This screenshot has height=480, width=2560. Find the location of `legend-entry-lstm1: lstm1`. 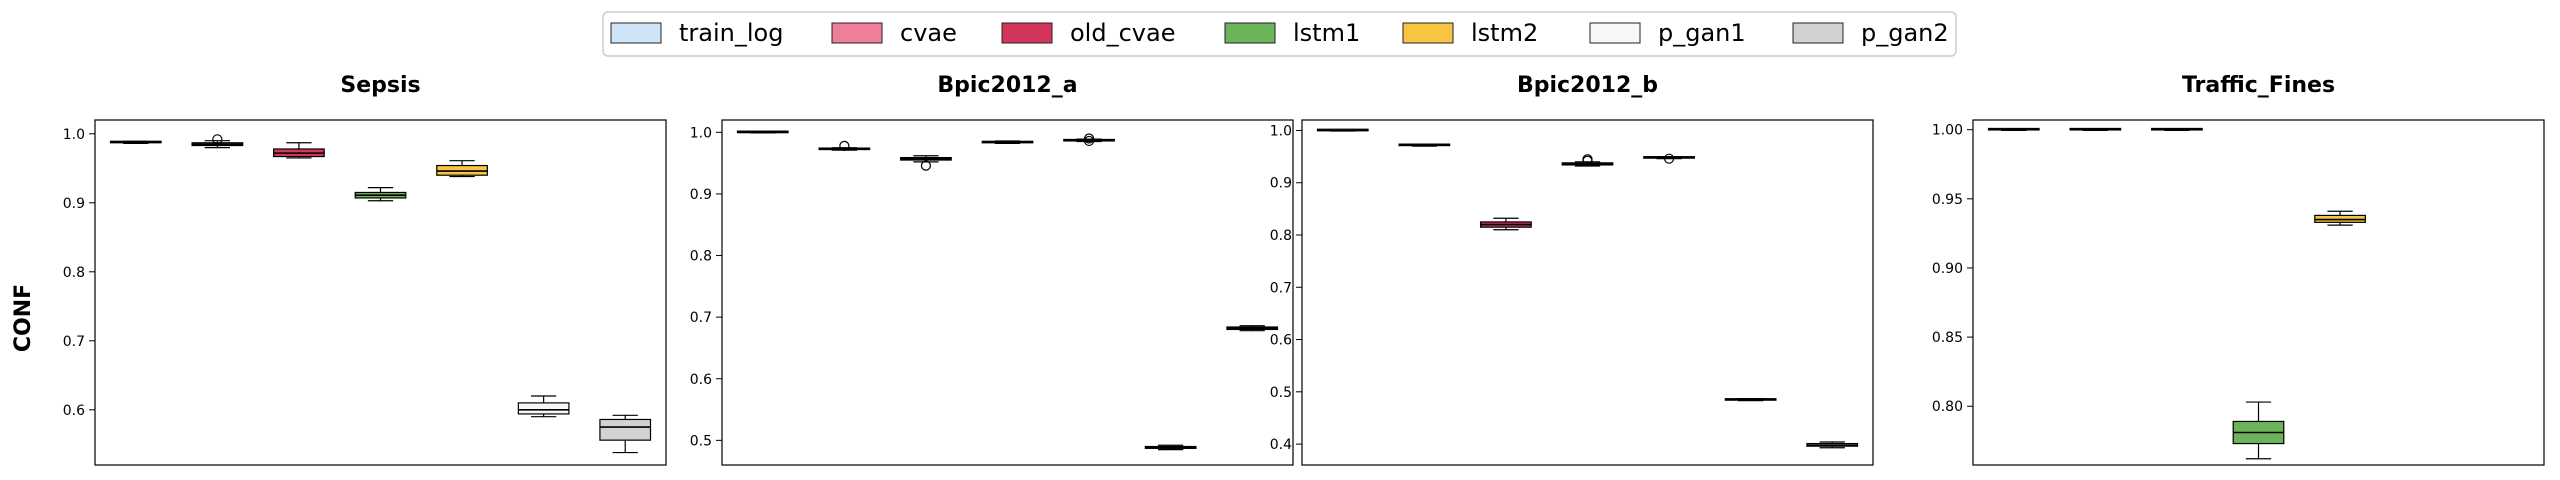

legend-entry-lstm1: lstm1 is located at coordinates (1292, 33).